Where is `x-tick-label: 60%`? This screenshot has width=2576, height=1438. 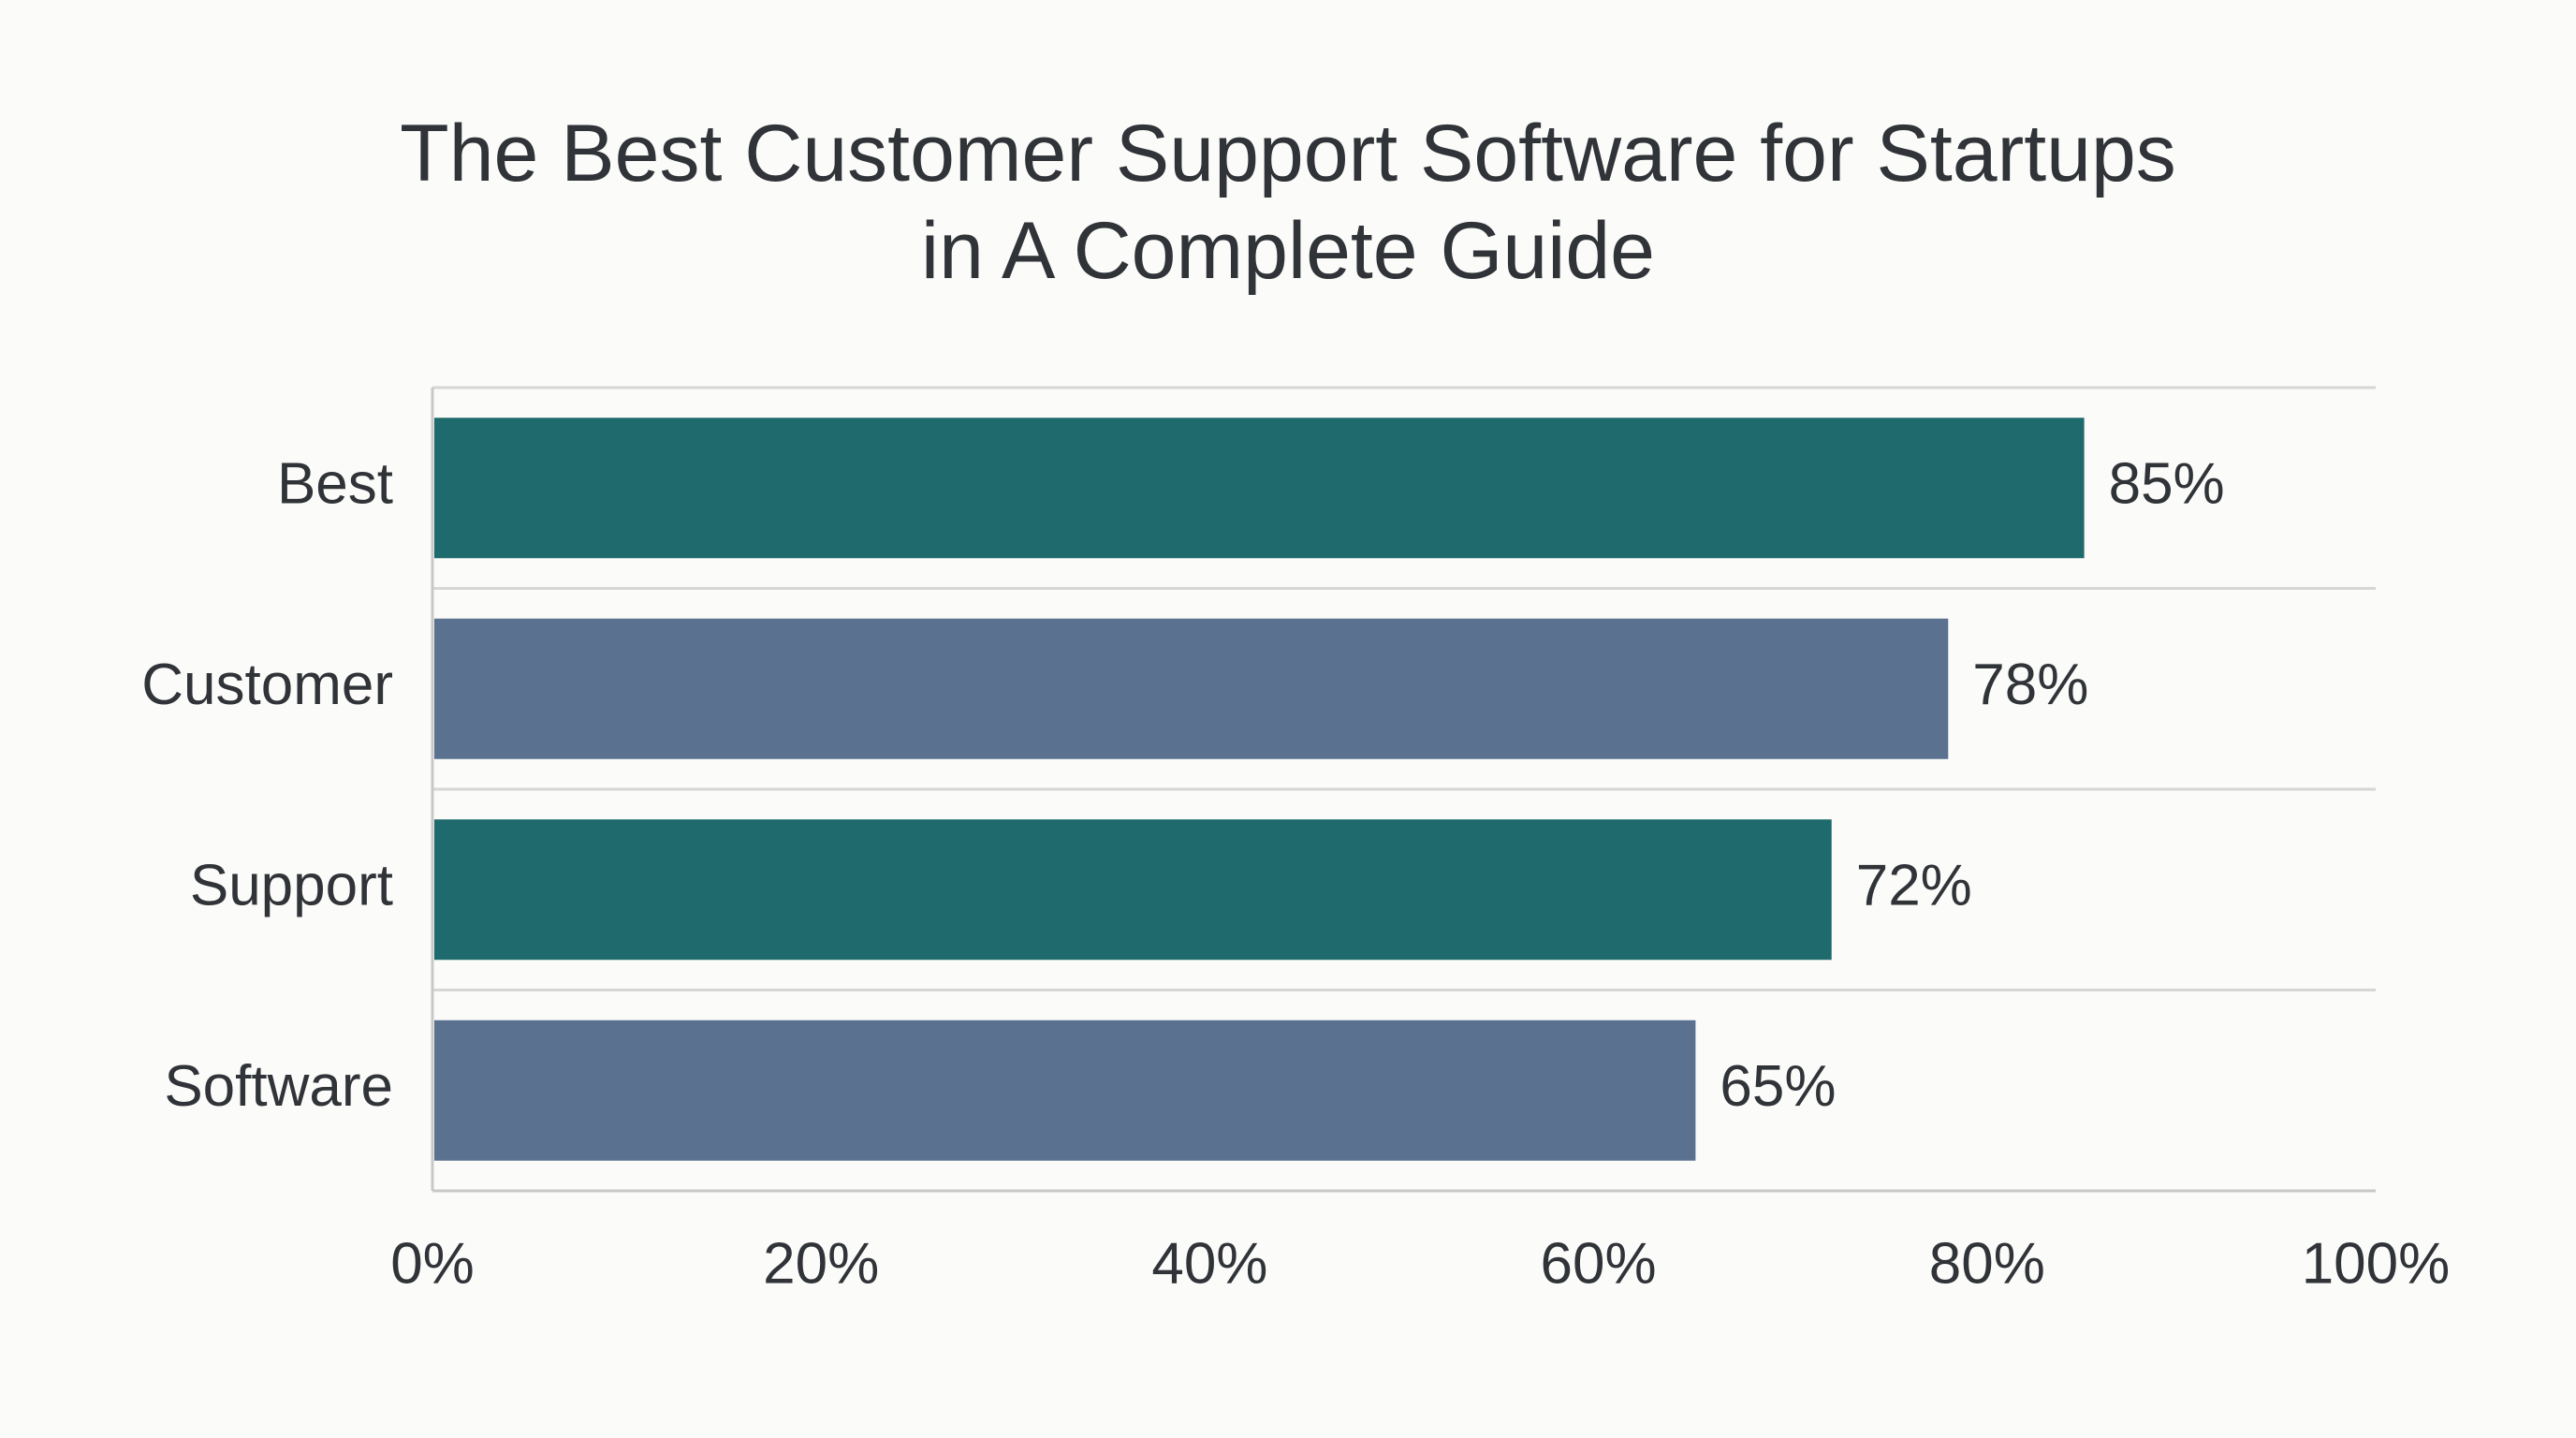
x-tick-label: 60% is located at coordinates (1599, 1263).